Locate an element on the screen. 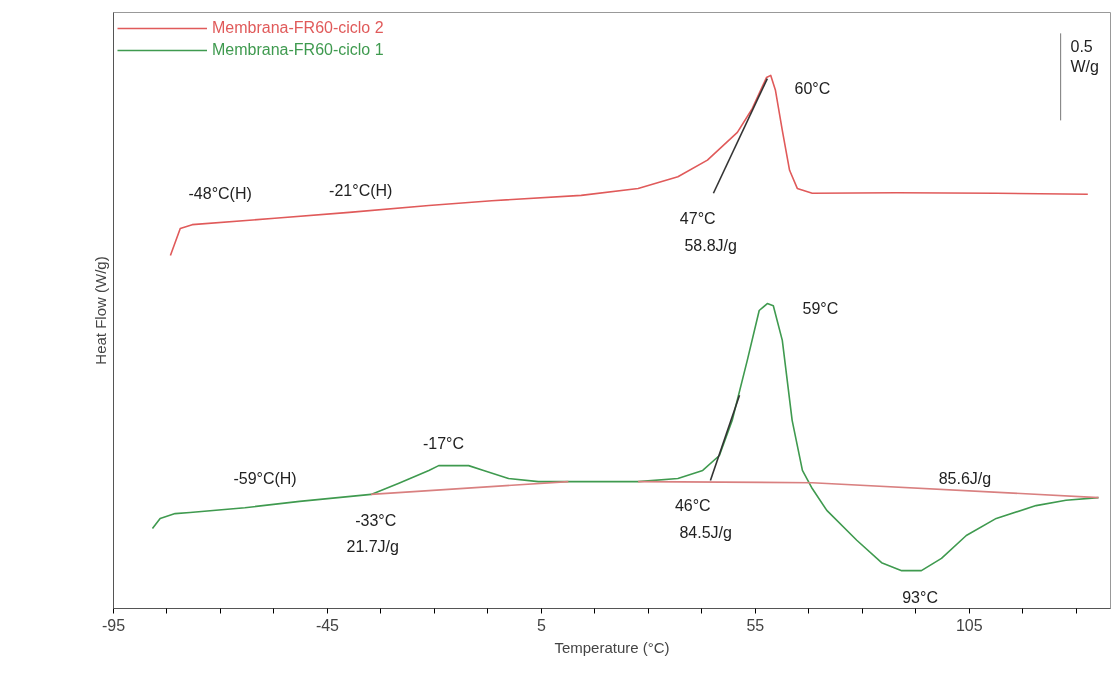 The image size is (1113, 681). annotation: -48°C(H) is located at coordinates (220, 194).